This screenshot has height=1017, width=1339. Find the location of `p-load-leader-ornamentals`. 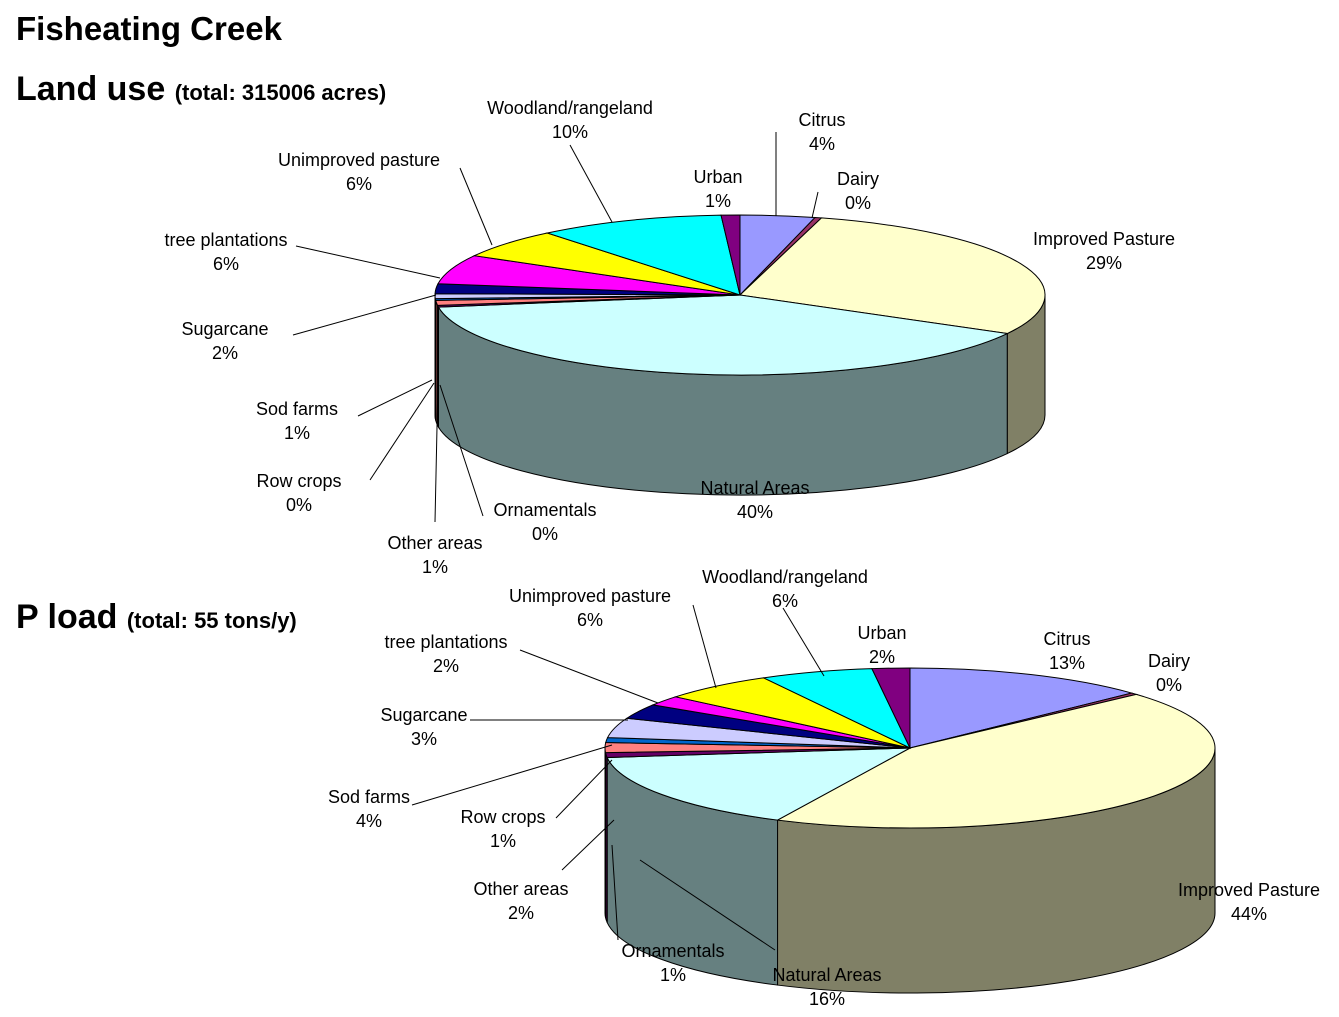

p-load-leader-ornamentals is located at coordinates (615, 892).